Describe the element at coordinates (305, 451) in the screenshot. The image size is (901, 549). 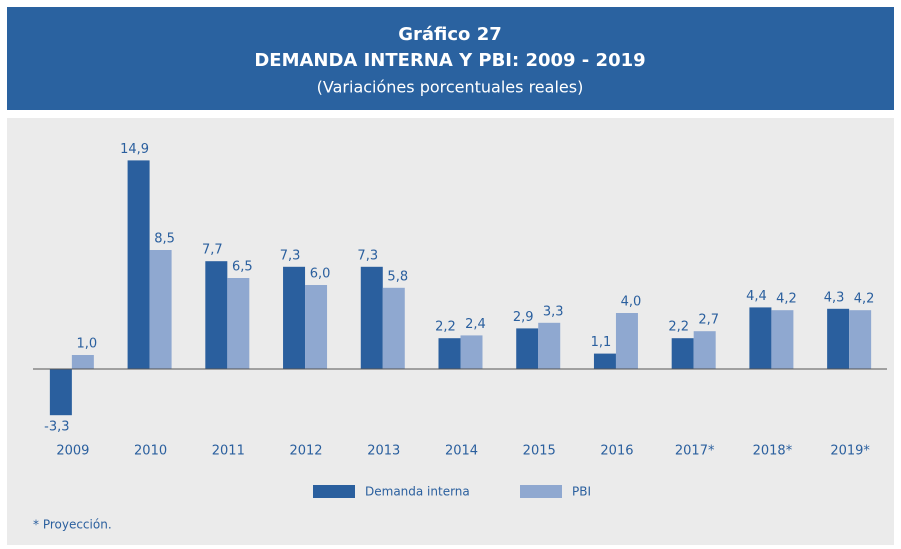
I see `x-tick-label: 2012` at that location.